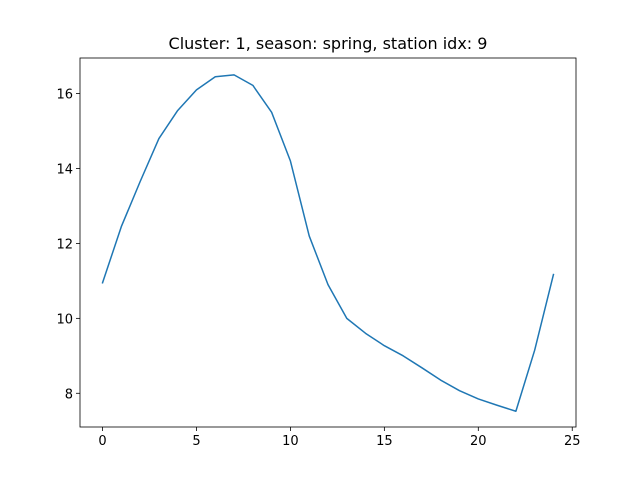 Image resolution: width=640 pixels, height=480 pixels. What do you see at coordinates (478, 441) in the screenshot?
I see `x-tick-label: 20` at bounding box center [478, 441].